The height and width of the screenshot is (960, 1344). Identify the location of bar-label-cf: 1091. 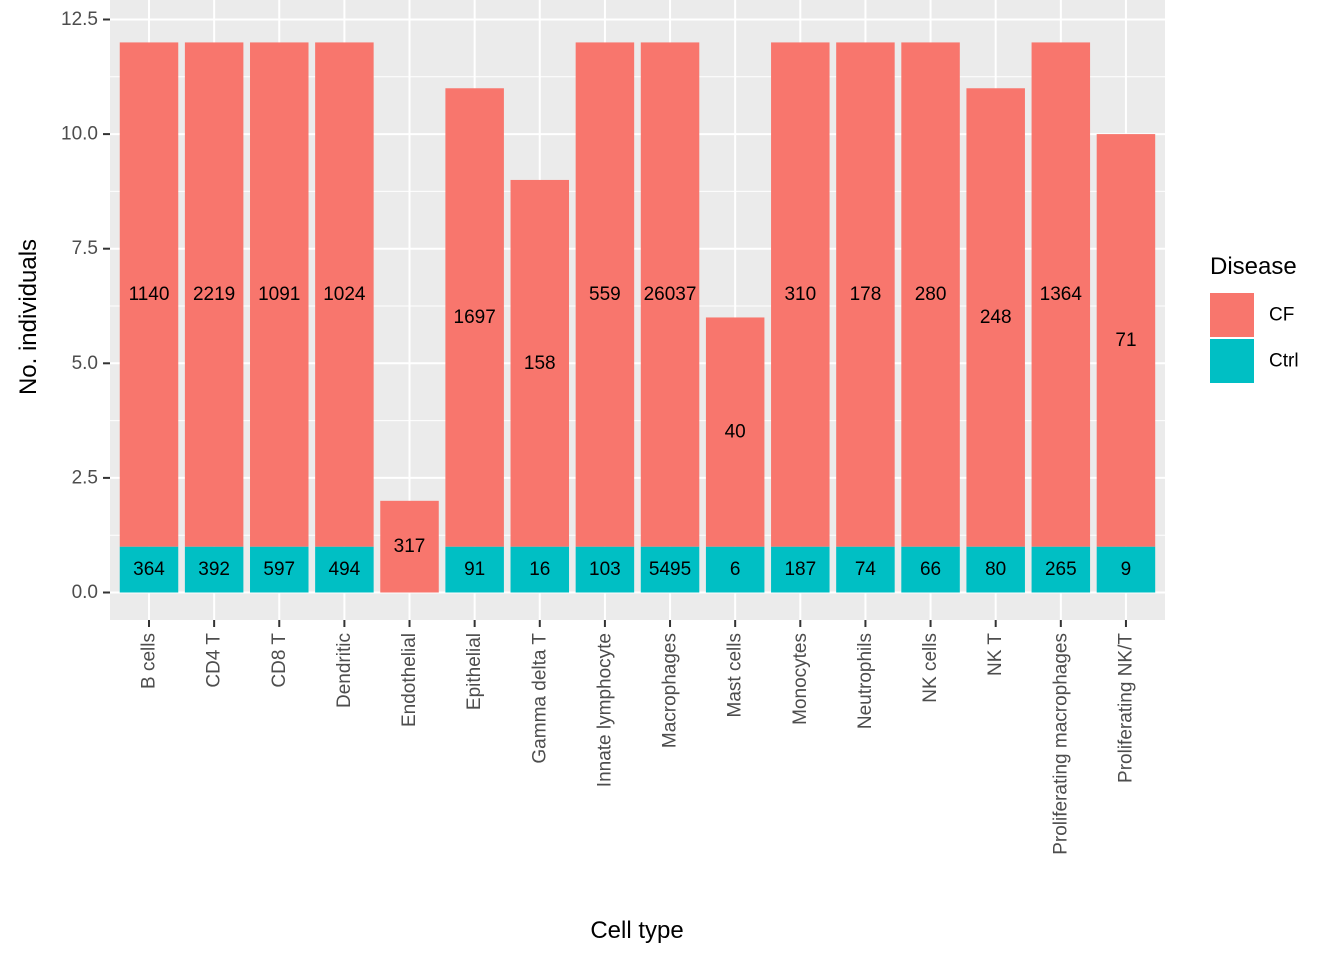
(279, 294).